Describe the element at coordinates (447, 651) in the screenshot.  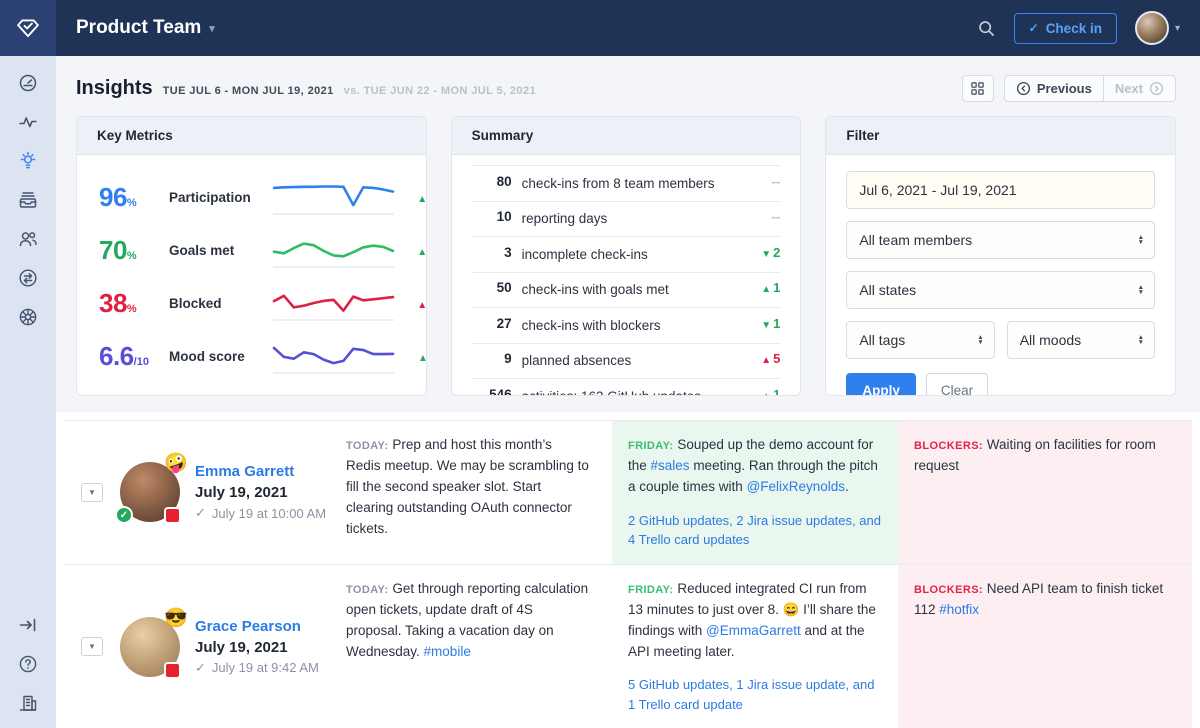
I see `inline-tag-link: #mobile` at that location.